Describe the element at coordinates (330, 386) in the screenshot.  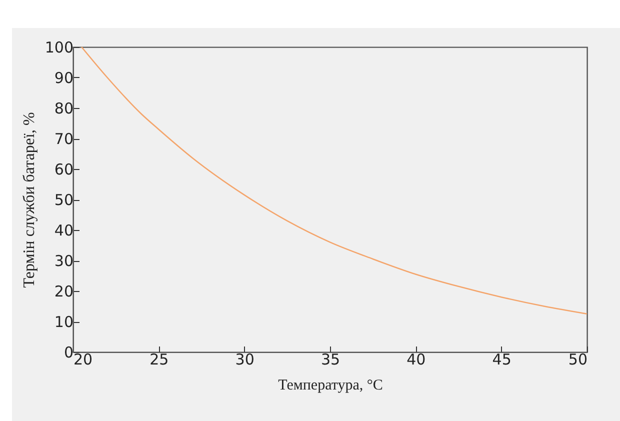
I see `x-axis-title: Температура, °C` at that location.